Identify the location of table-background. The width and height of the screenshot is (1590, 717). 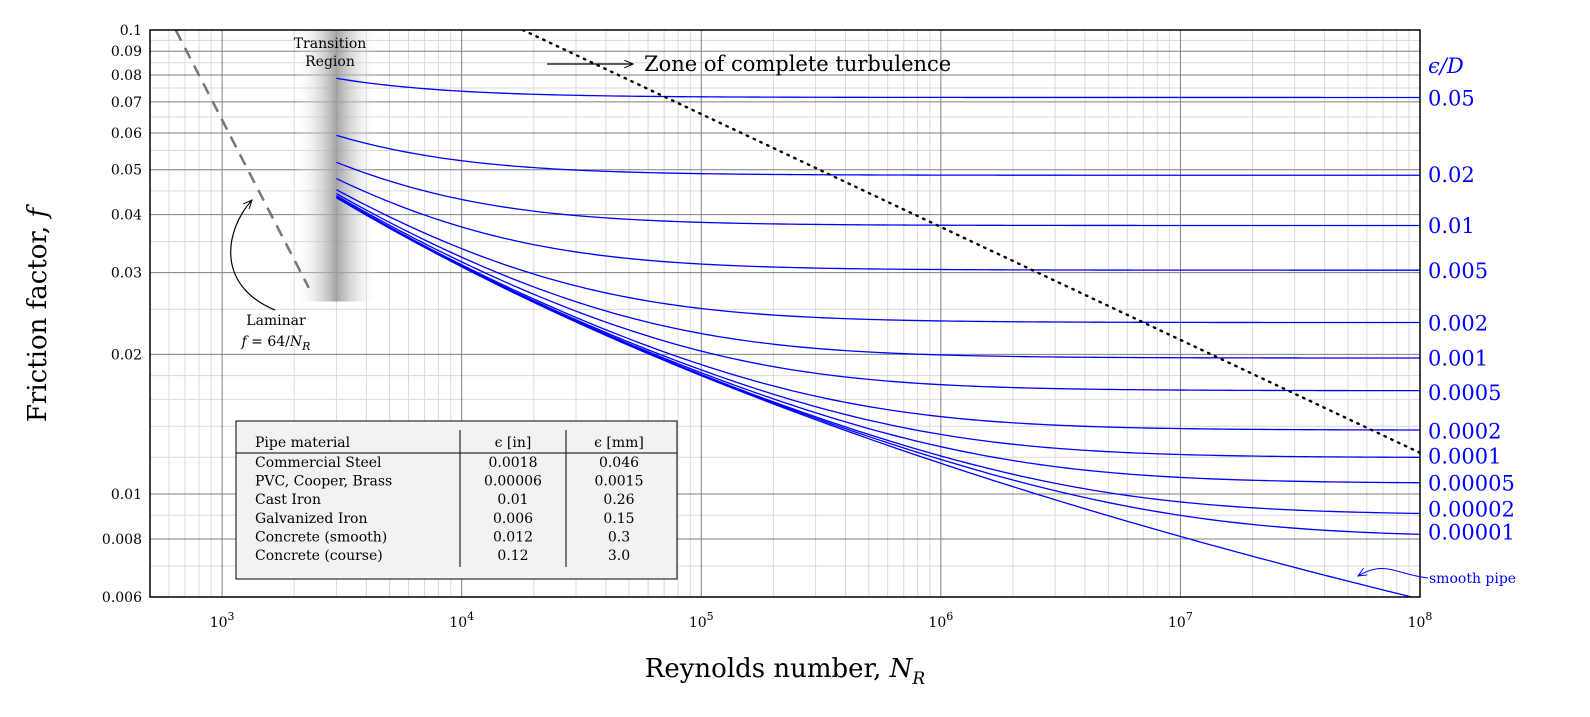
(456, 500).